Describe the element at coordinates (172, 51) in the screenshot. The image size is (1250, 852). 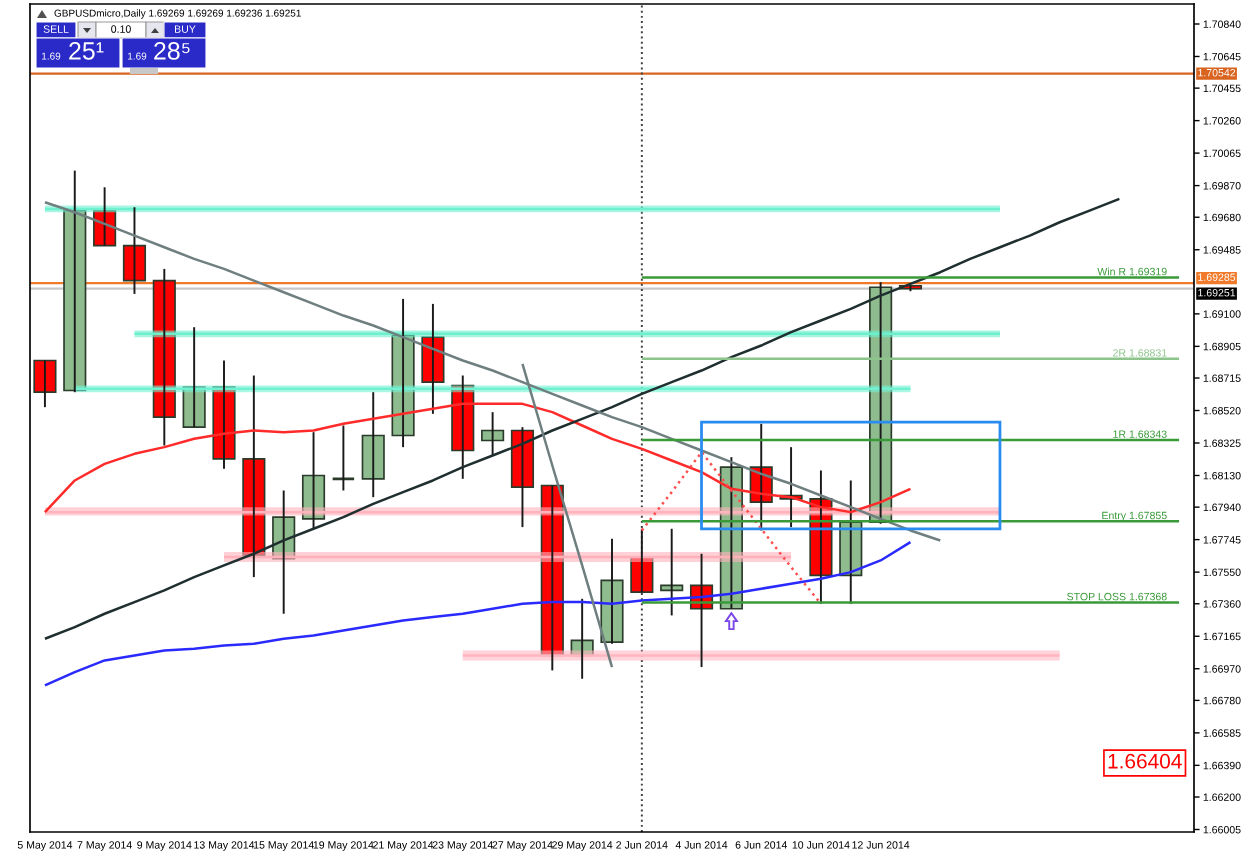
I see `annotation: 28⁵` at that location.